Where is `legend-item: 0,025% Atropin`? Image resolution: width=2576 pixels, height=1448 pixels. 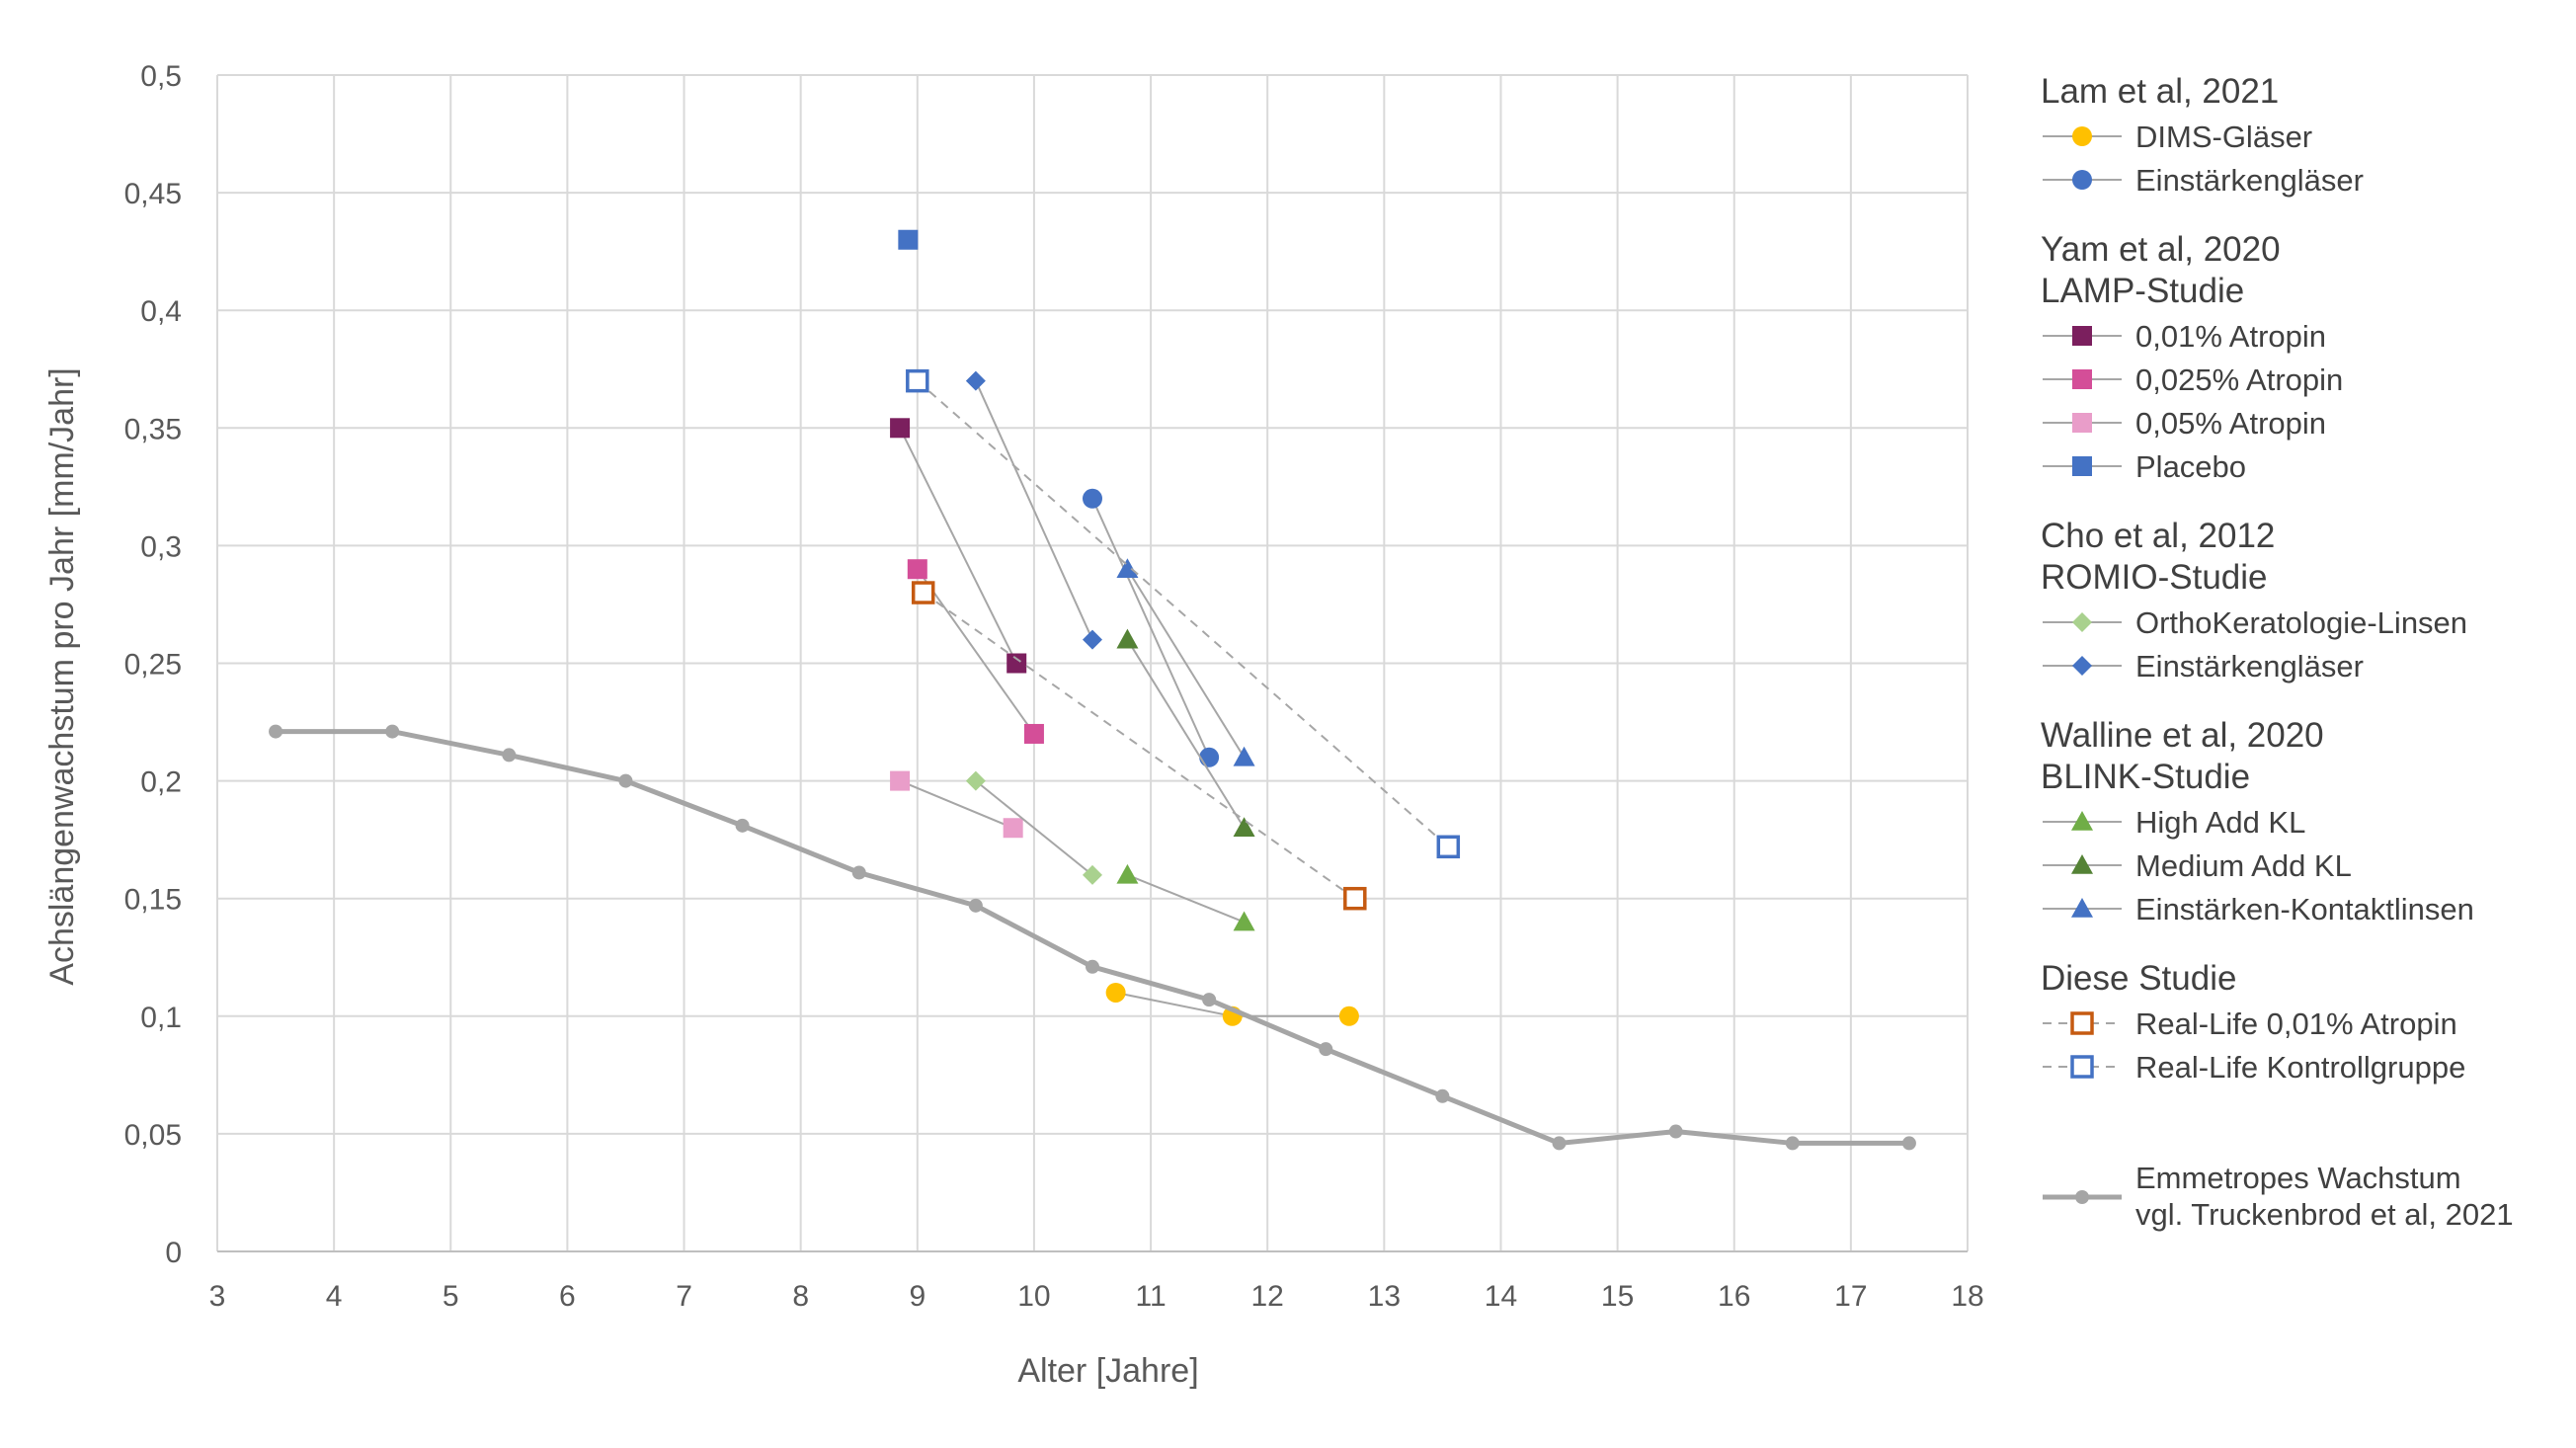 legend-item: 0,025% Atropin is located at coordinates (2193, 379).